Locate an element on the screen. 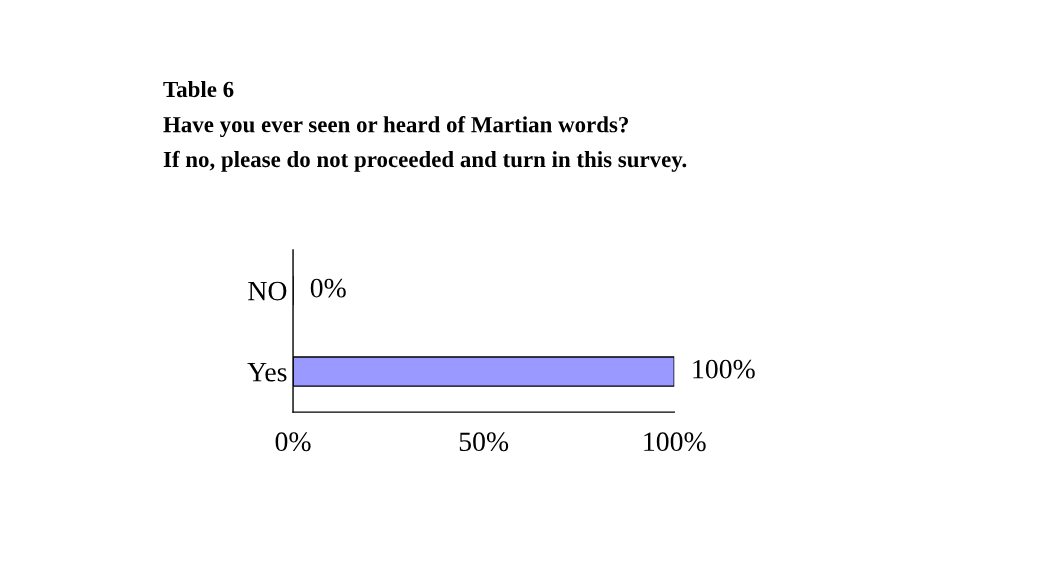 The height and width of the screenshot is (563, 1056). data-label: 100% is located at coordinates (724, 369).